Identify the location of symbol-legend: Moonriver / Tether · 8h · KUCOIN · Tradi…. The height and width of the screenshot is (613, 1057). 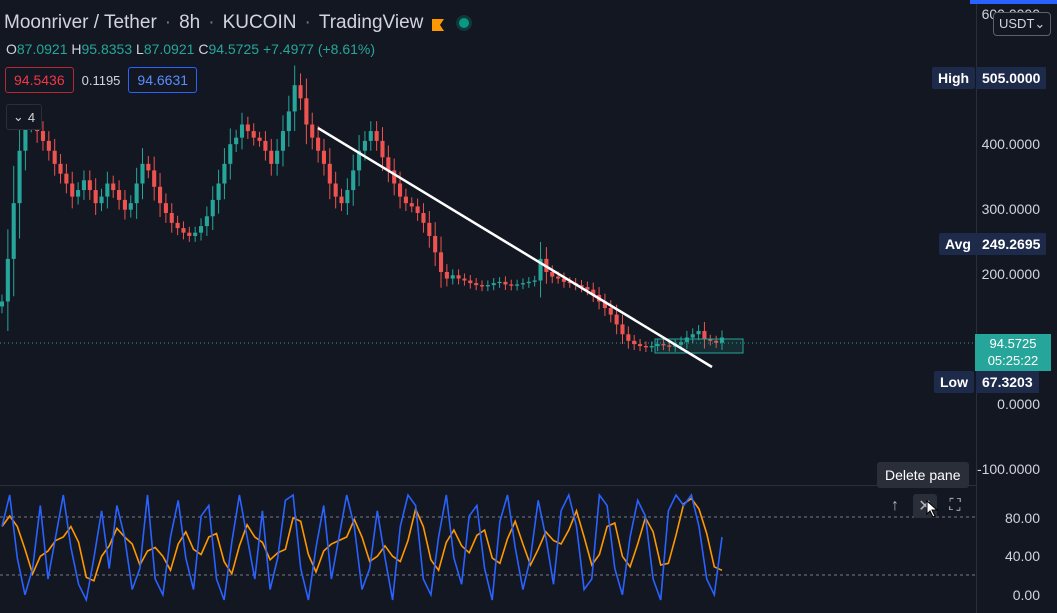
(237, 23).